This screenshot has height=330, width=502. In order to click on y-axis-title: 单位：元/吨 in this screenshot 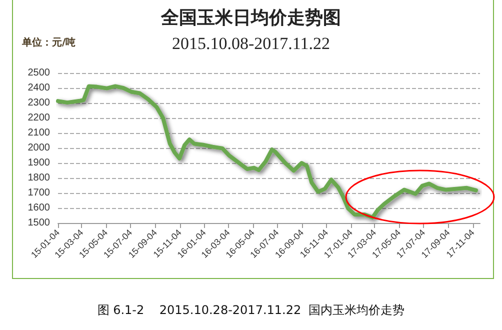, I will do `click(48, 42)`.